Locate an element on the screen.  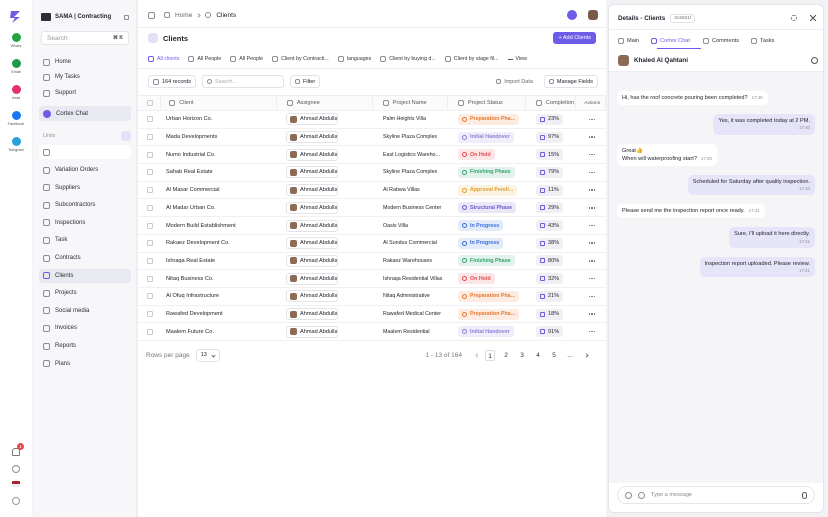
details-tab: Cortex Chat is located at coordinates (670, 41).